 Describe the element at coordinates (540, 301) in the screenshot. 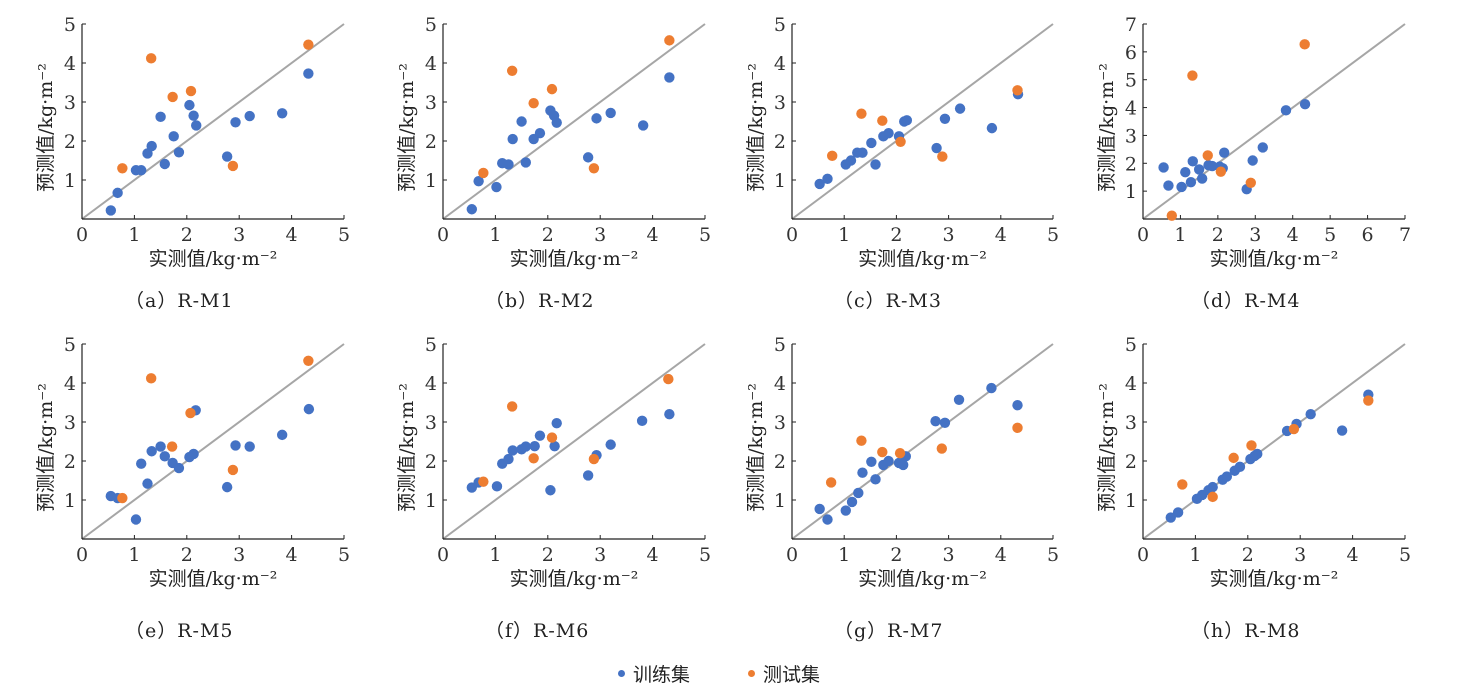

I see `caption-b: （b）R-M2` at that location.